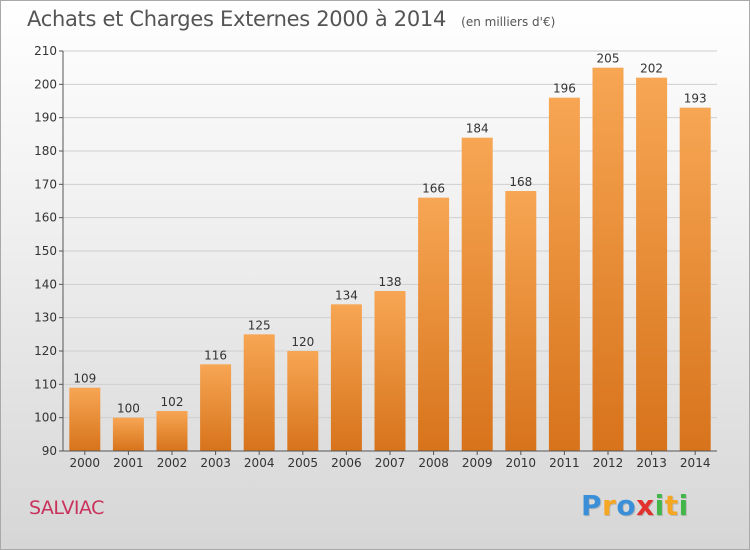  Describe the element at coordinates (433, 189) in the screenshot. I see `data-label: 166` at that location.